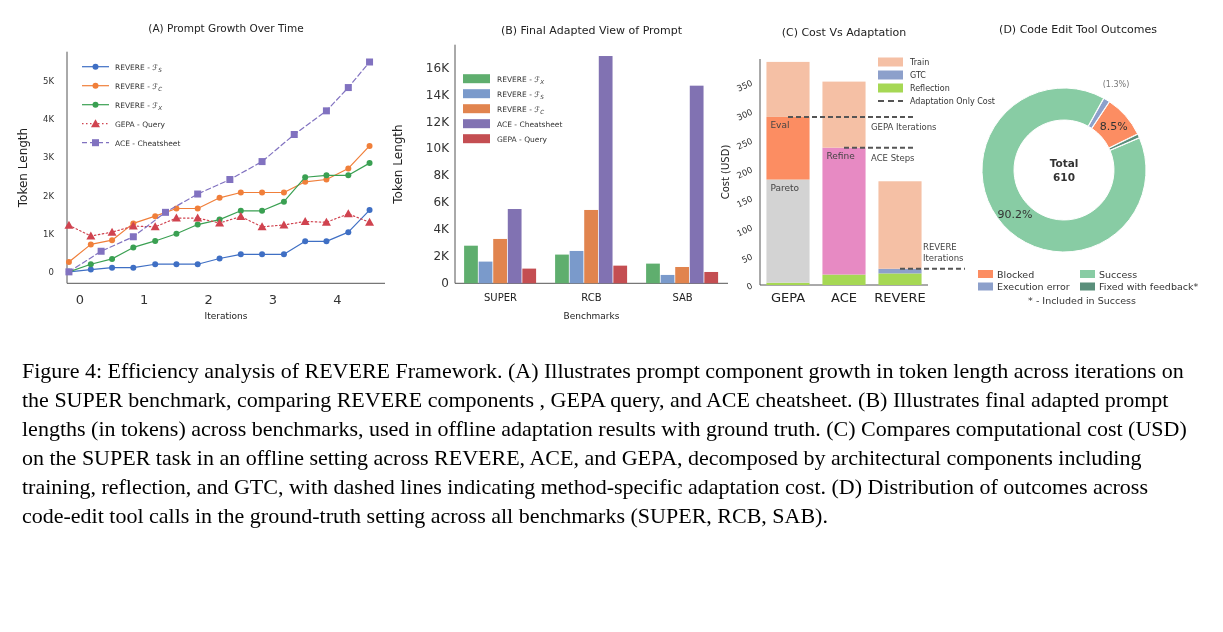 The width and height of the screenshot is (1223, 632). I want to click on y-tick-label: 5K, so click(49, 81).